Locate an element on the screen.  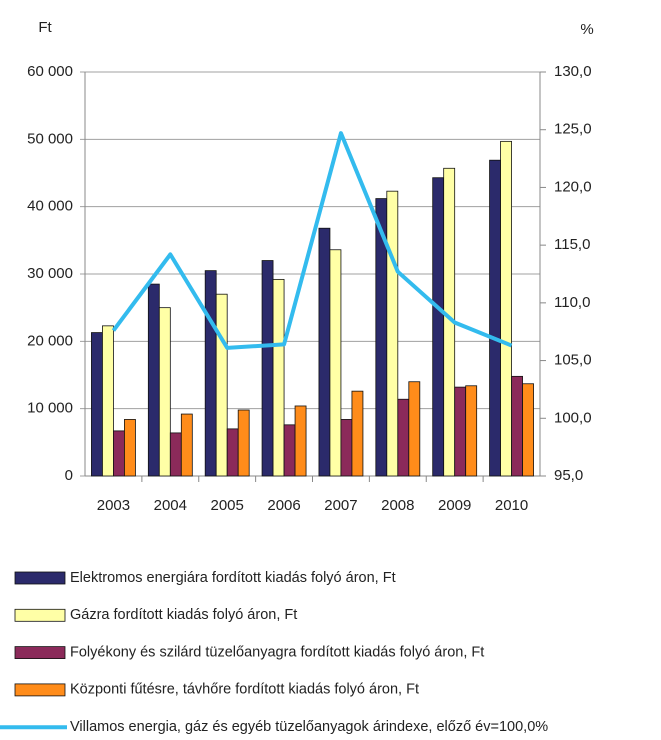
x-tick-label: 2005 is located at coordinates (227, 505).